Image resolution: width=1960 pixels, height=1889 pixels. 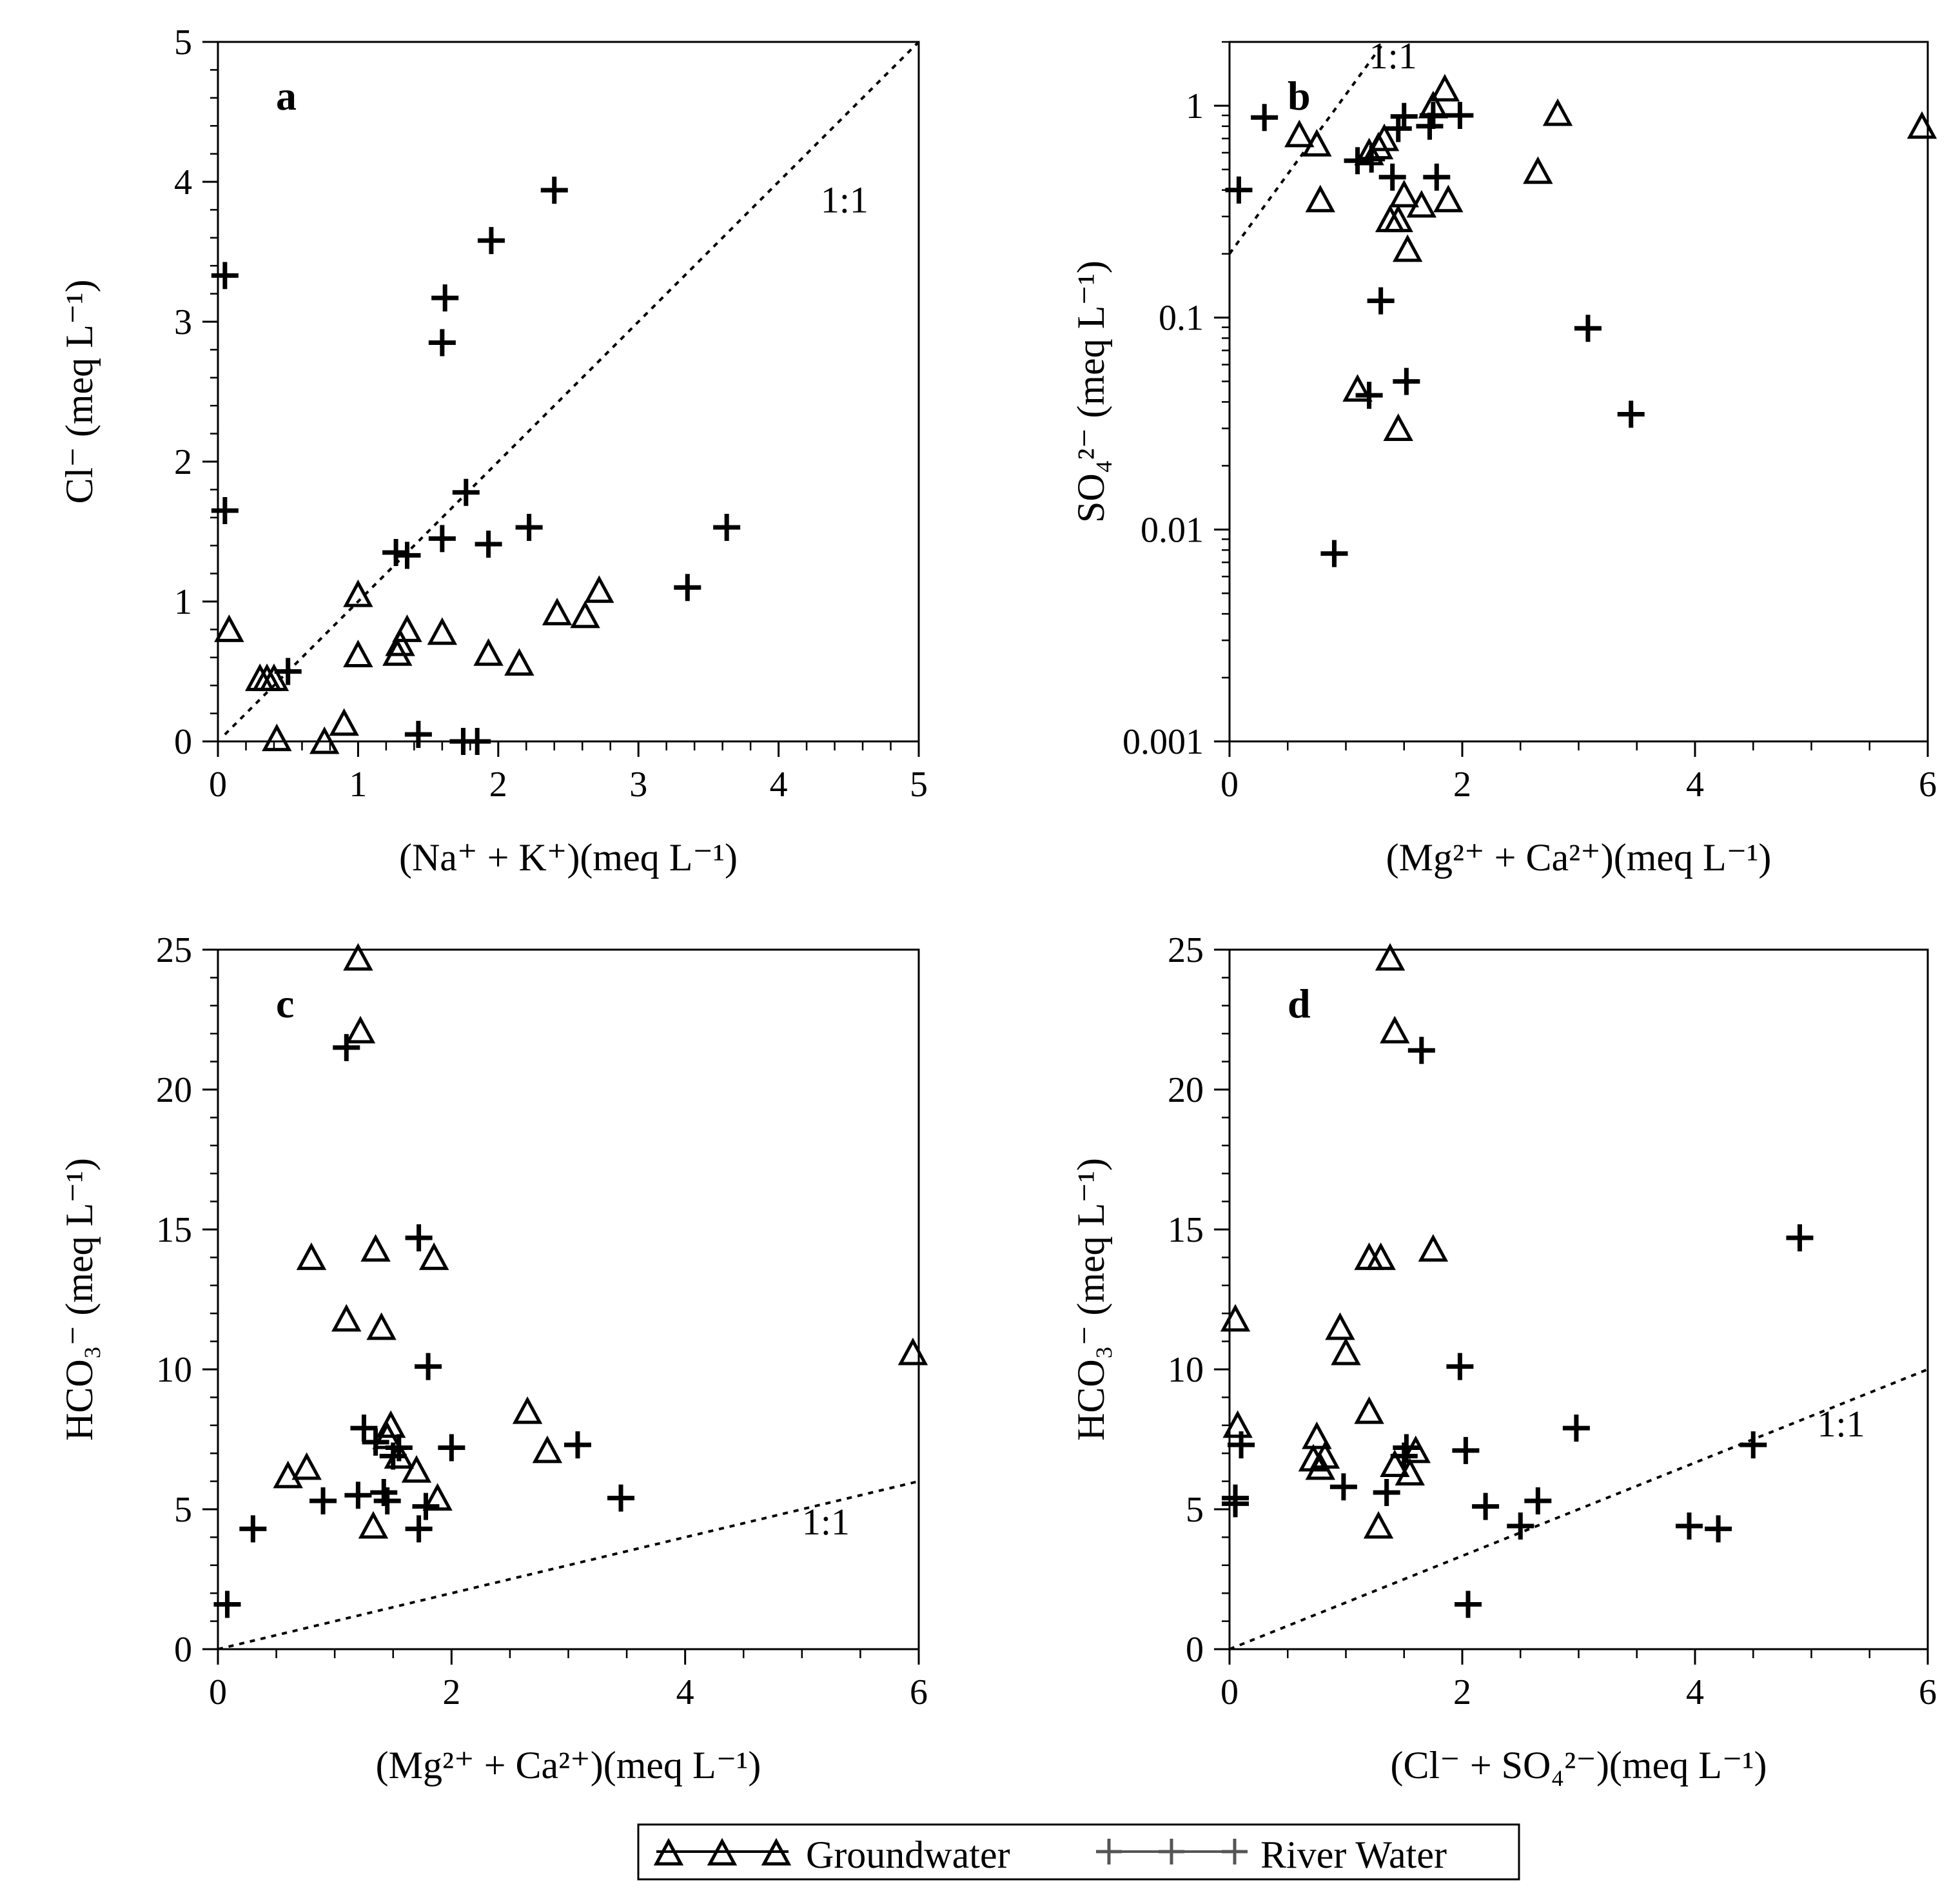 I want to click on legend: Groundwater River Water, so click(x=1078, y=1852).